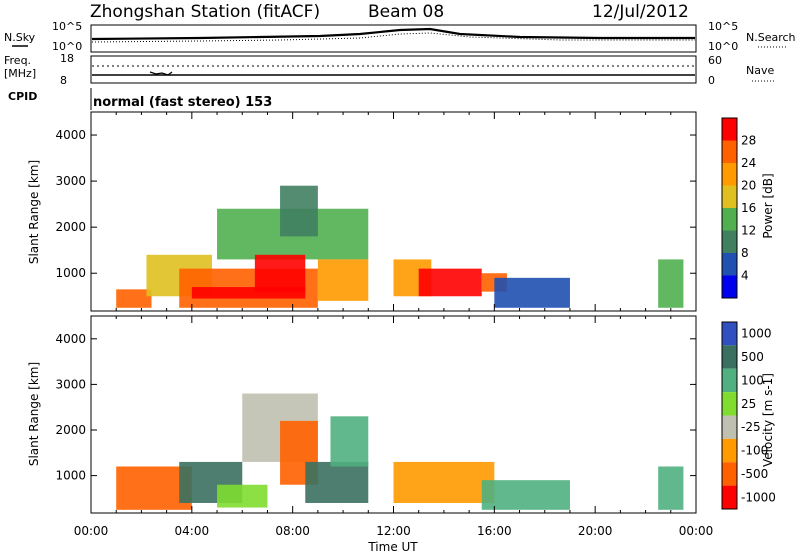 The height and width of the screenshot is (554, 800). Describe the element at coordinates (745, 253) in the screenshot. I see `power-colorbar-tick-1: 8` at that location.